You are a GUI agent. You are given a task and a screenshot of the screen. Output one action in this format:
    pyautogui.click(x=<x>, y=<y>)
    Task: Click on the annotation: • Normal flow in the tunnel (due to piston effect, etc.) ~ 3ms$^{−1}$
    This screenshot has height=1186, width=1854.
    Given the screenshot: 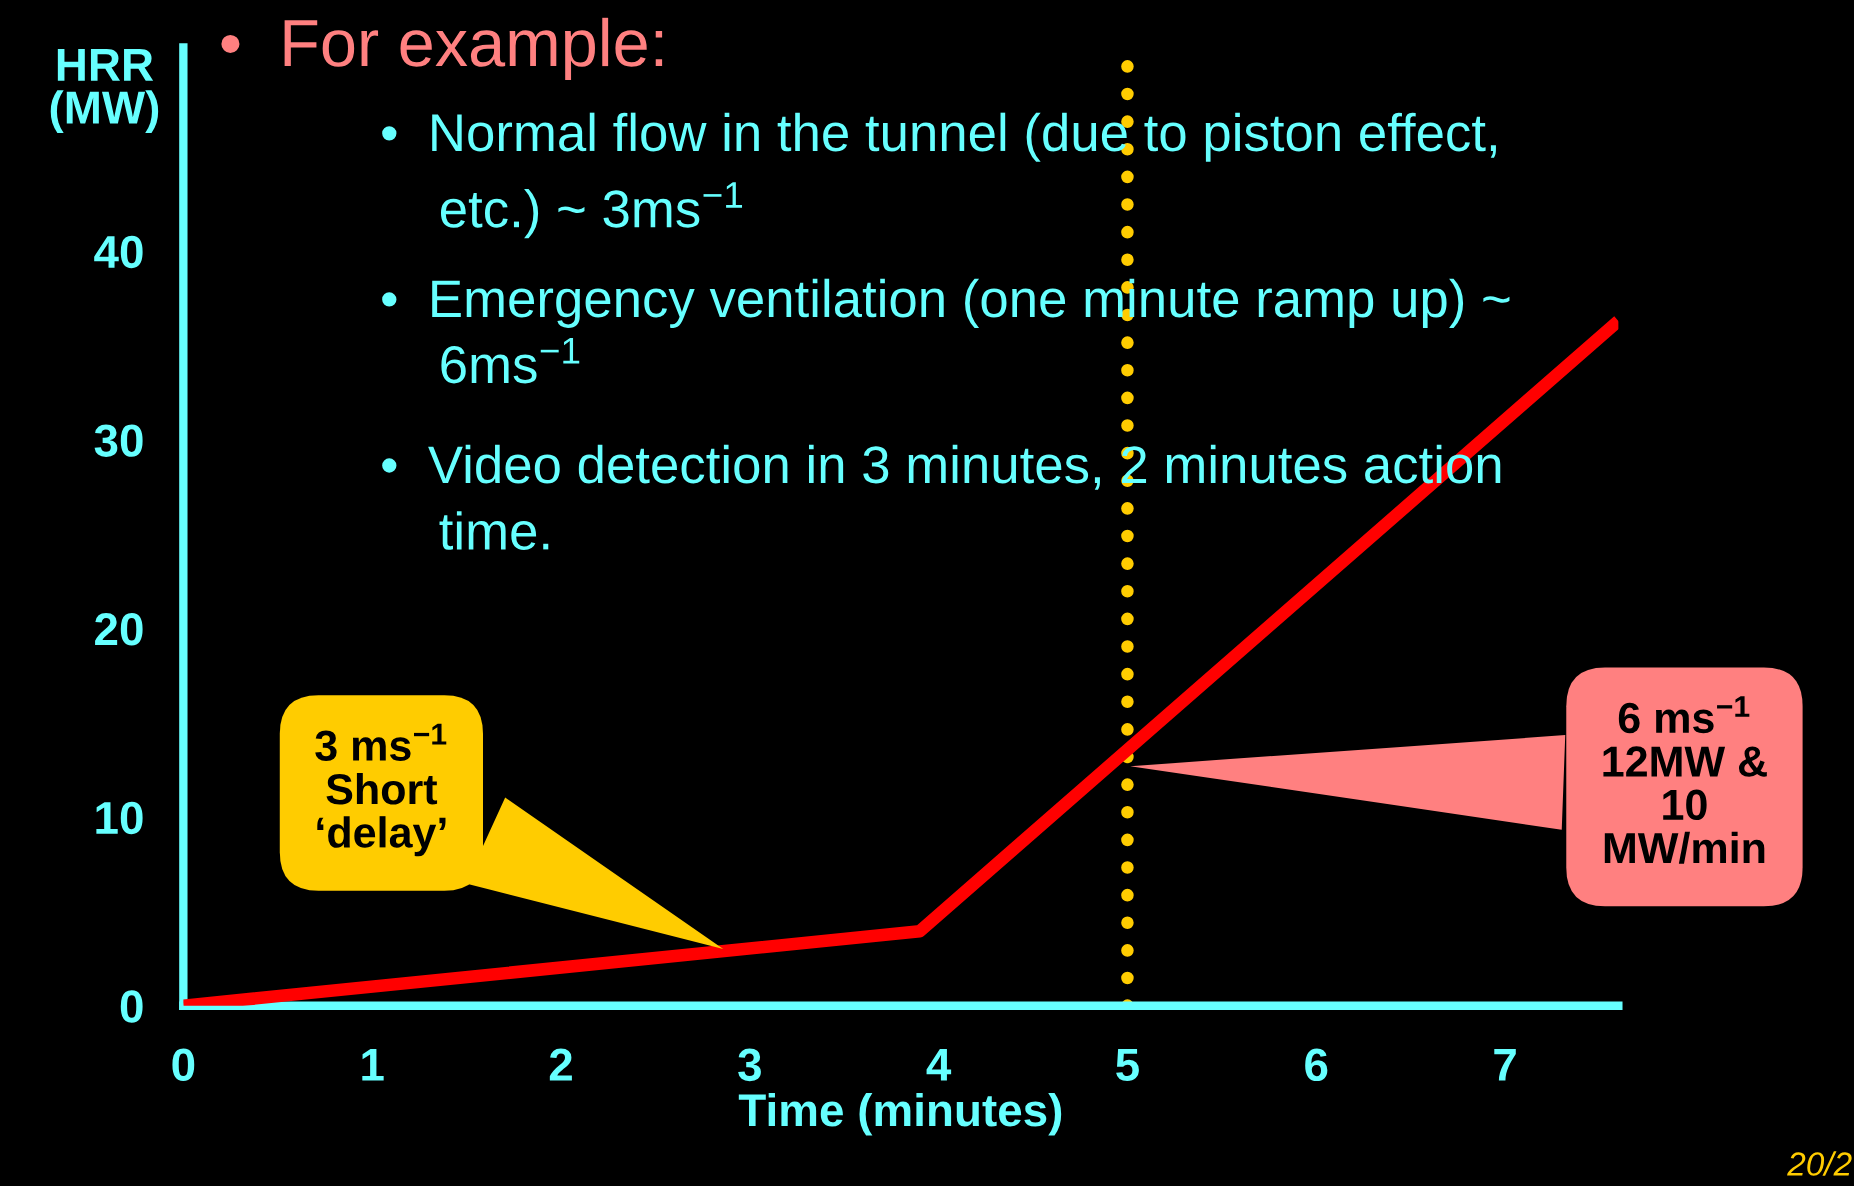 What is the action you would take?
    pyautogui.click(x=939, y=175)
    